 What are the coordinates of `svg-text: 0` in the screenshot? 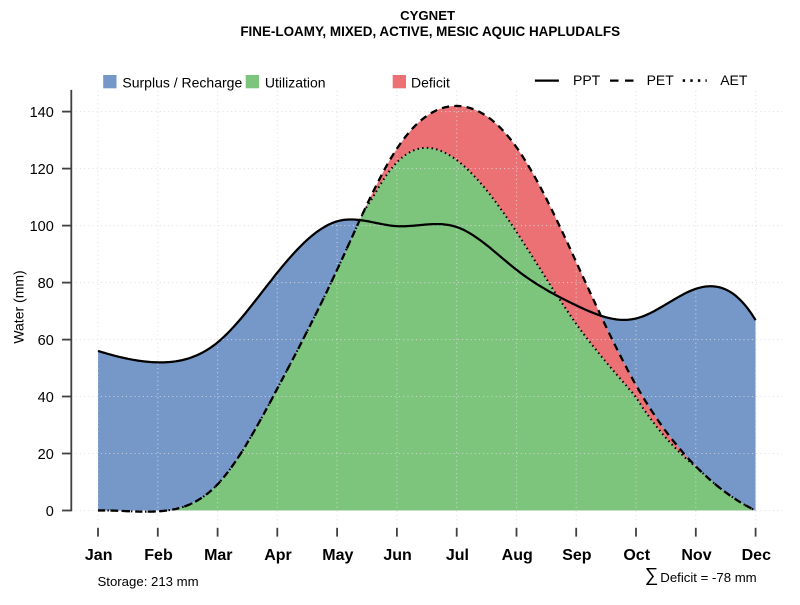 It's located at (50, 512).